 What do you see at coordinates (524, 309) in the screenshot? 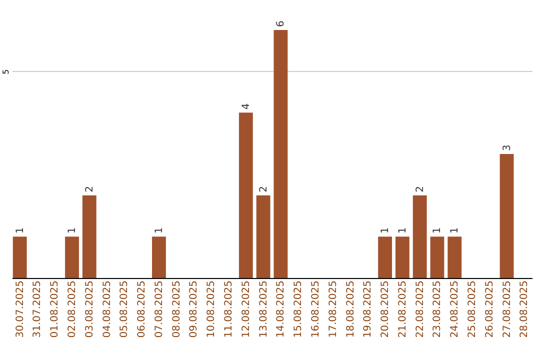
I see `x-tick-label: 28.08.2025` at bounding box center [524, 309].